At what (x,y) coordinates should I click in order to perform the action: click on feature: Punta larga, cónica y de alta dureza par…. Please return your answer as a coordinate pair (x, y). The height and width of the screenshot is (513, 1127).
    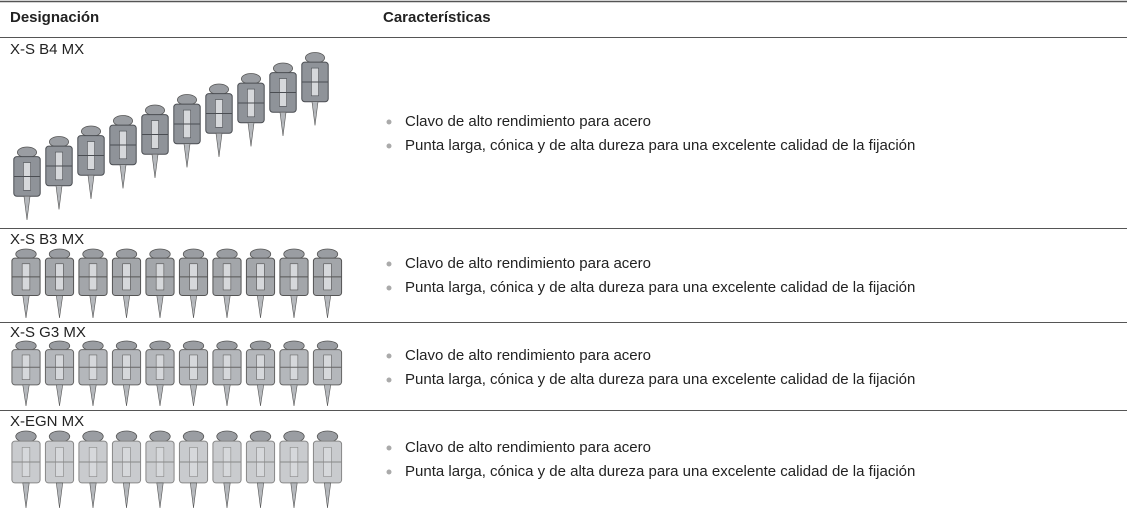
    Looking at the image, I should click on (660, 471).